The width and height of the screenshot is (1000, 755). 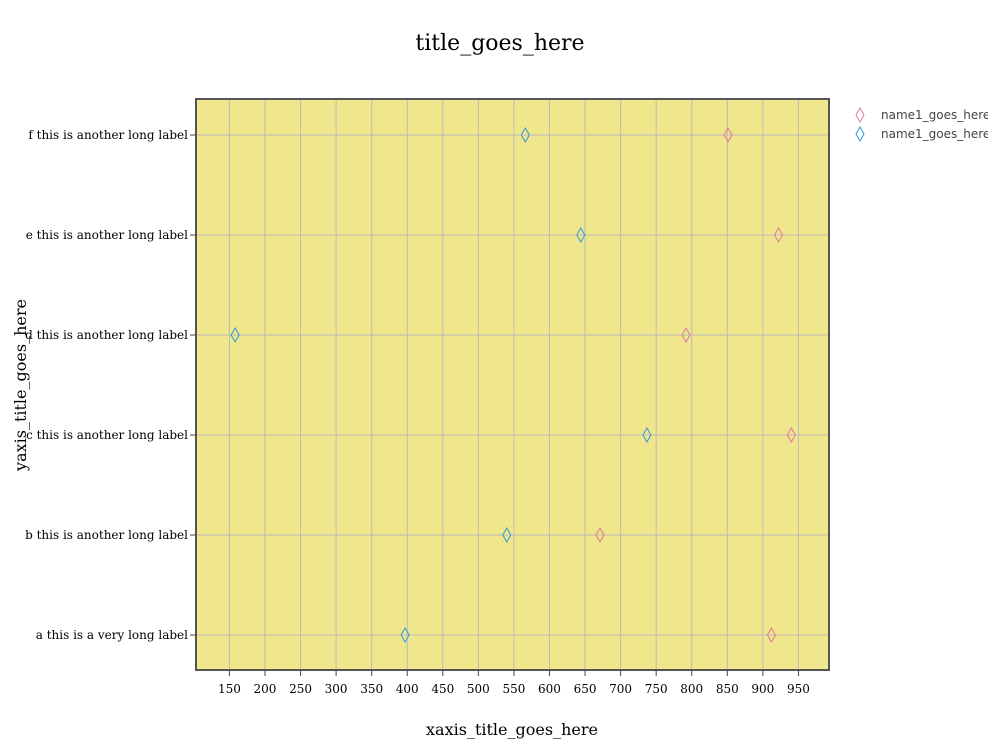 What do you see at coordinates (691, 689) in the screenshot?
I see `x-tick-label: 800` at bounding box center [691, 689].